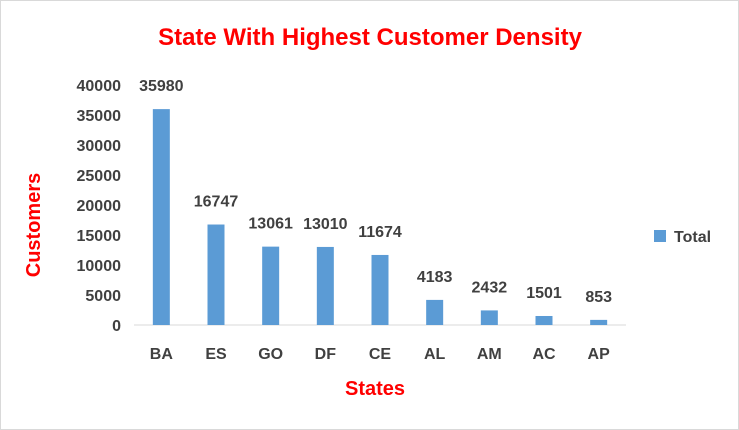  I want to click on y-axis-title: Customers, so click(34, 225).